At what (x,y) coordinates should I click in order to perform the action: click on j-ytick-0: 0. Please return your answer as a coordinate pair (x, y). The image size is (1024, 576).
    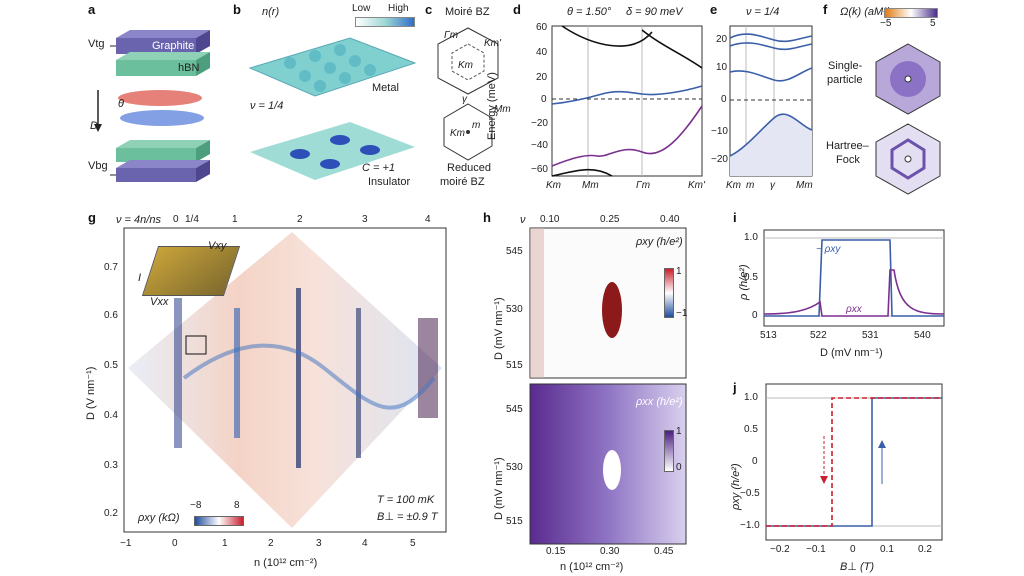
    Looking at the image, I should click on (755, 461).